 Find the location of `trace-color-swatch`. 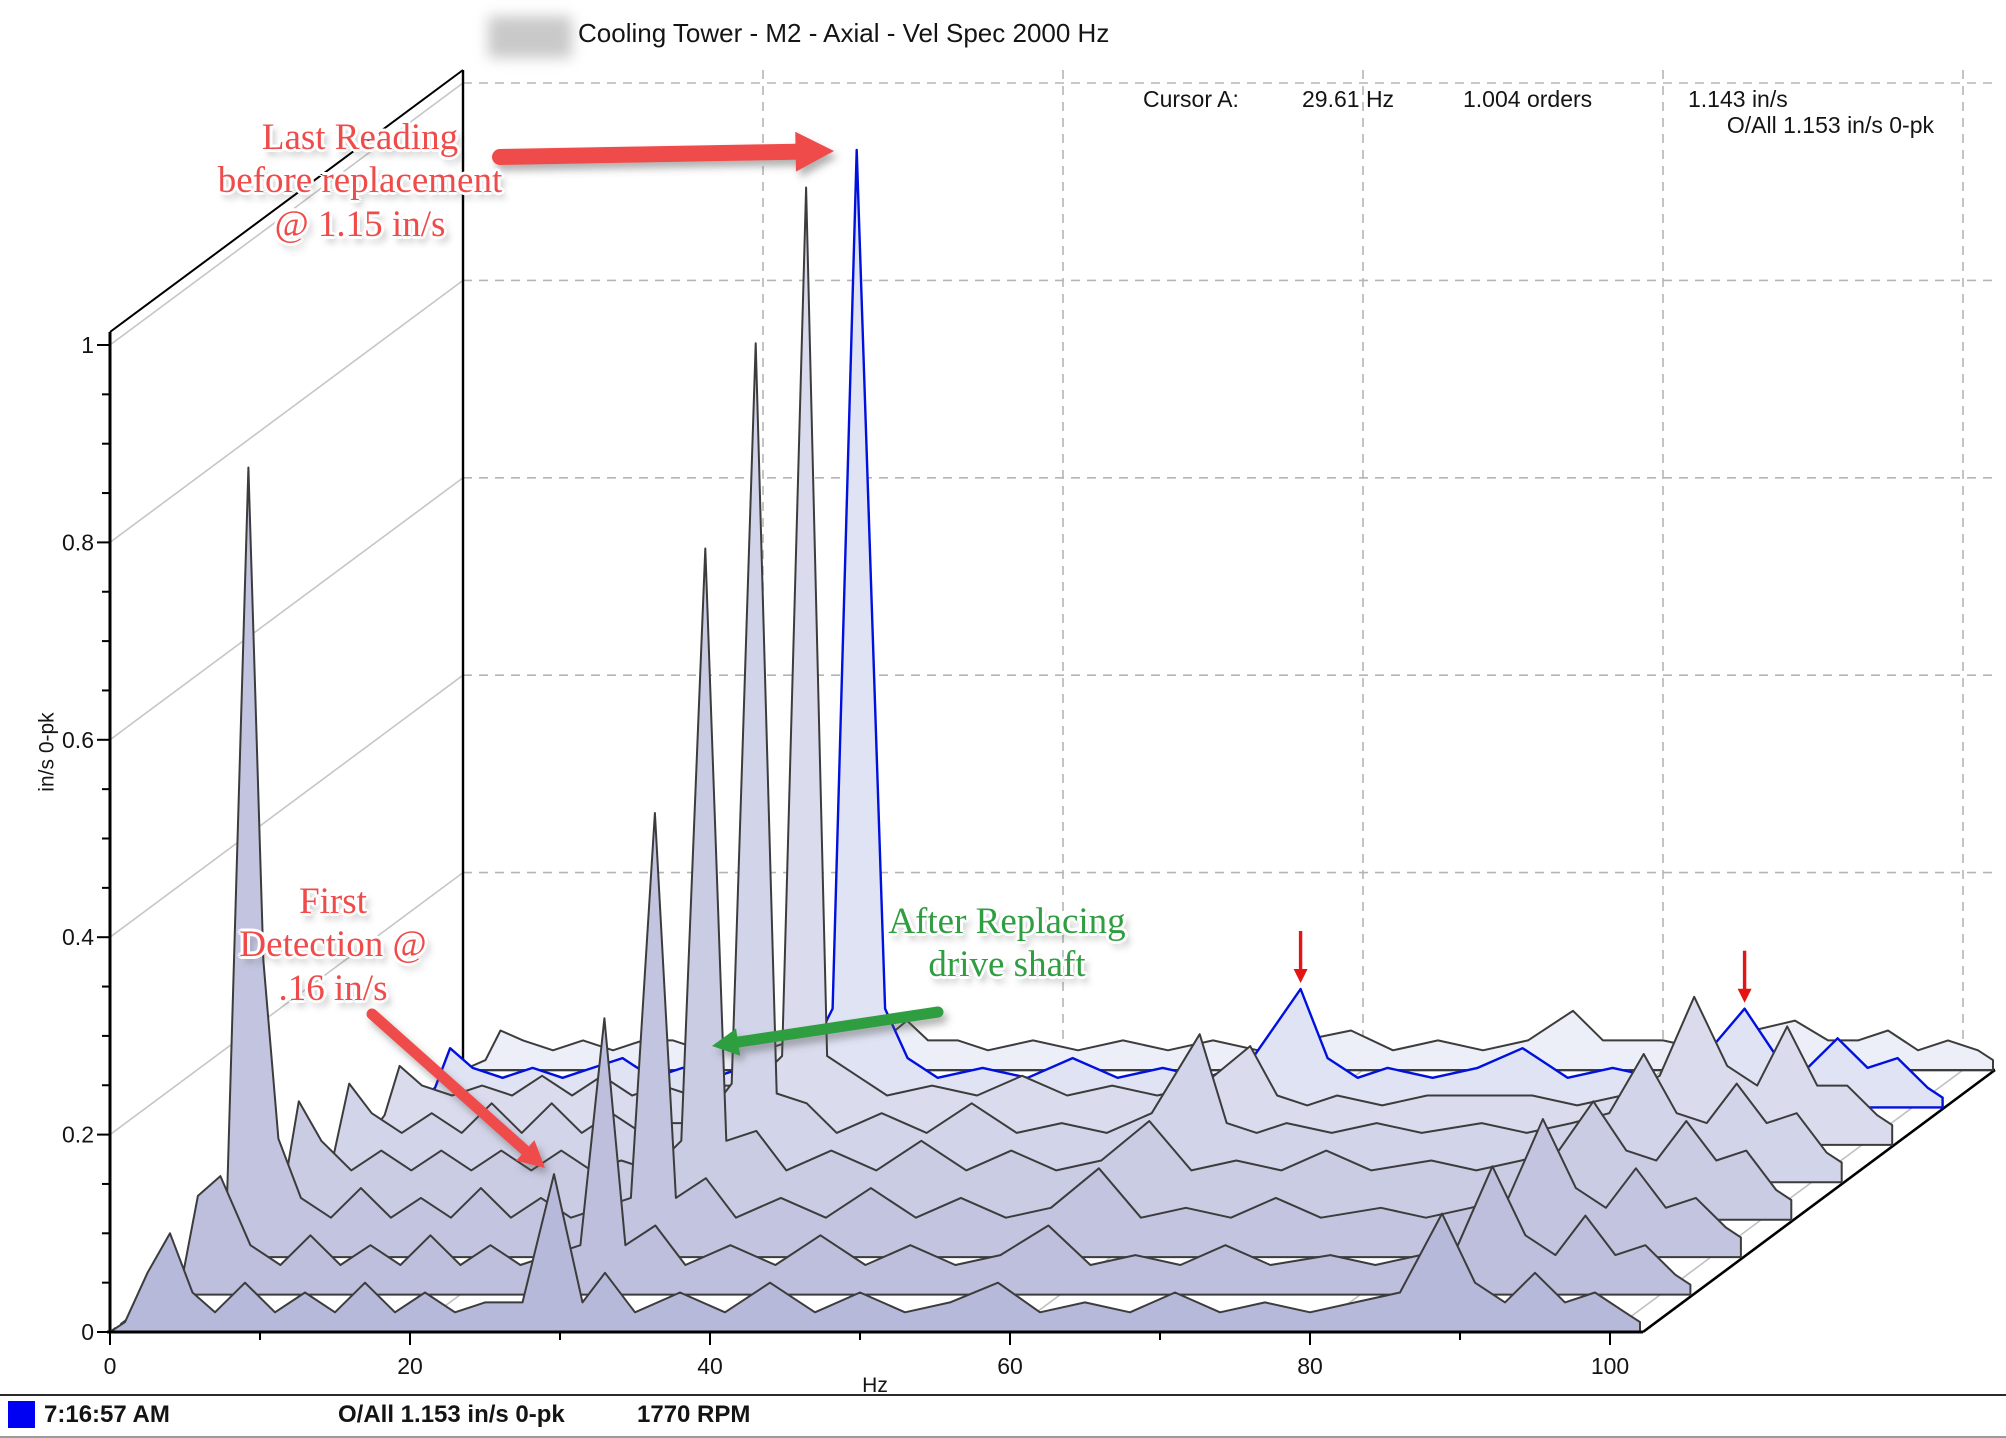

trace-color-swatch is located at coordinates (21, 1414).